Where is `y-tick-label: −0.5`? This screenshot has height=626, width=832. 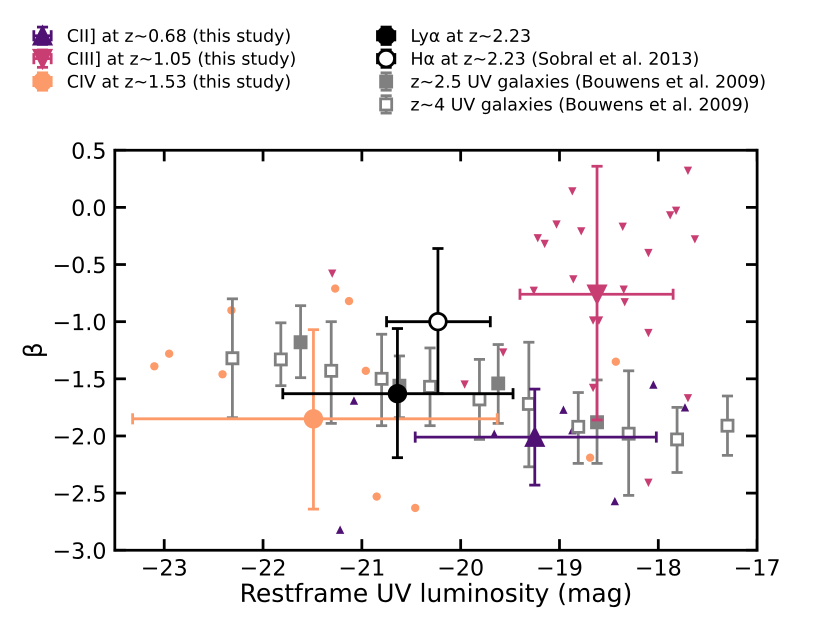 y-tick-label: −0.5 is located at coordinates (79, 265).